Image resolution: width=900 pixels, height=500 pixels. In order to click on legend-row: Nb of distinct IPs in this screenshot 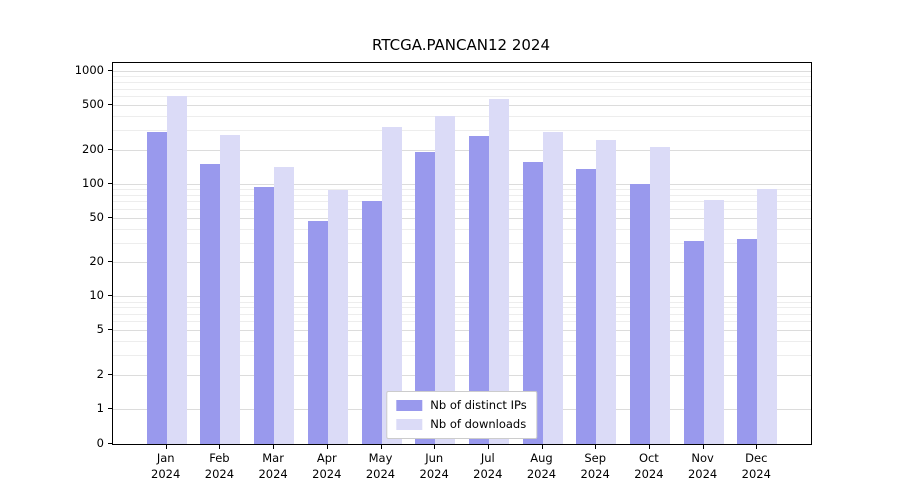, I will do `click(461, 405)`.